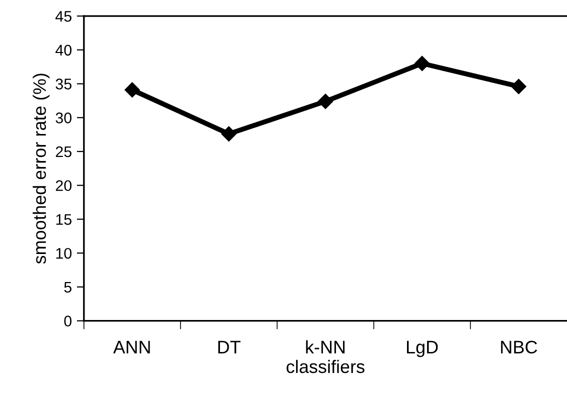 The width and height of the screenshot is (567, 401). I want to click on y-tick-label: 35, so click(64, 84).